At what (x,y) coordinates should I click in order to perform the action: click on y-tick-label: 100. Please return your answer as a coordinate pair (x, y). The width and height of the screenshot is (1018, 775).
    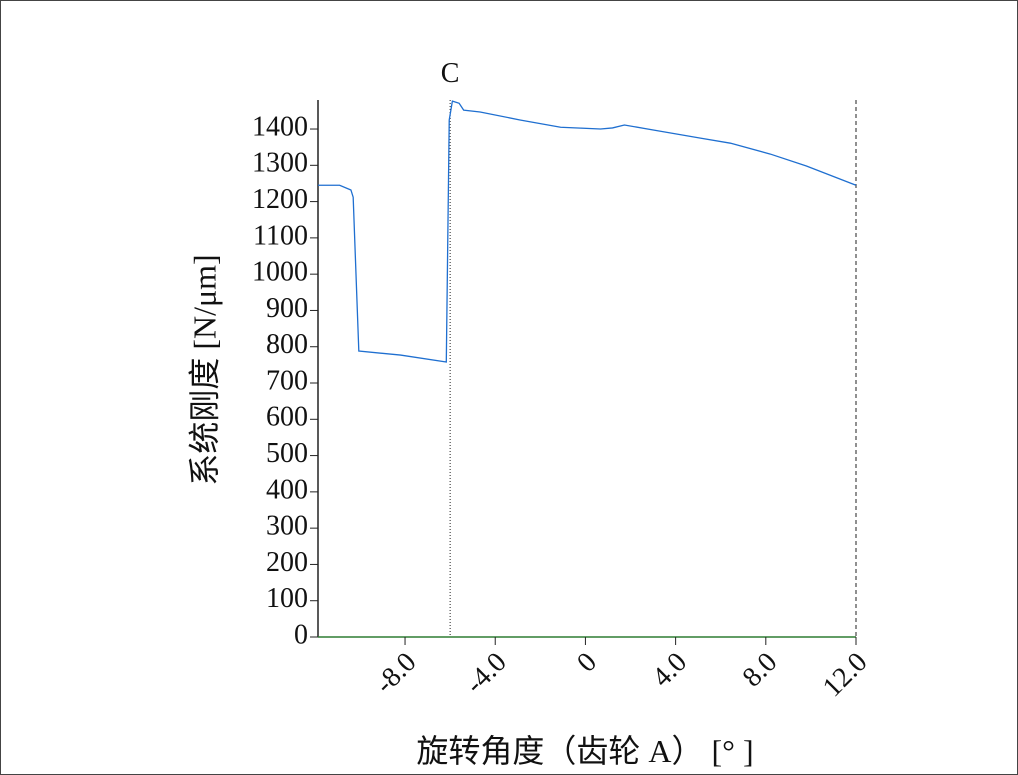
    Looking at the image, I should click on (287, 598).